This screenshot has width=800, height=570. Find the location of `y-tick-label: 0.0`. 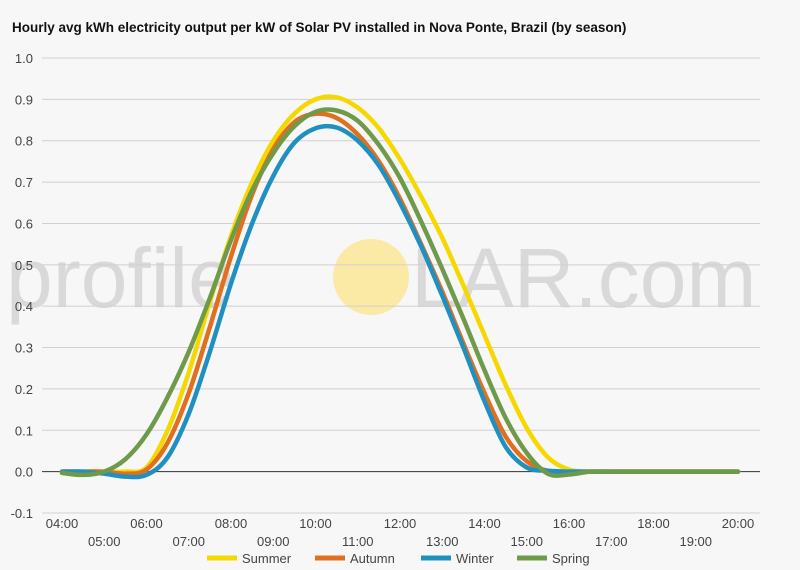

y-tick-label: 0.0 is located at coordinates (24, 472).